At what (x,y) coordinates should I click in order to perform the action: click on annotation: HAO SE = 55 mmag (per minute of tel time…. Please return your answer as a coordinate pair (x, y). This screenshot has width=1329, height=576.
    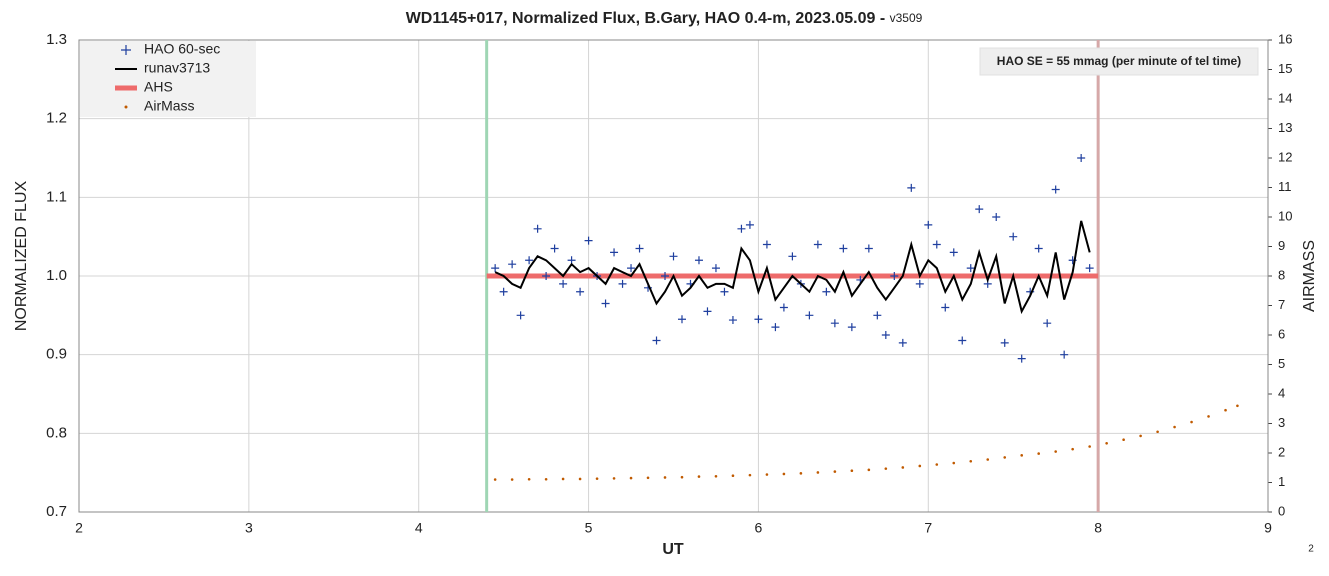
    Looking at the image, I should click on (1119, 61).